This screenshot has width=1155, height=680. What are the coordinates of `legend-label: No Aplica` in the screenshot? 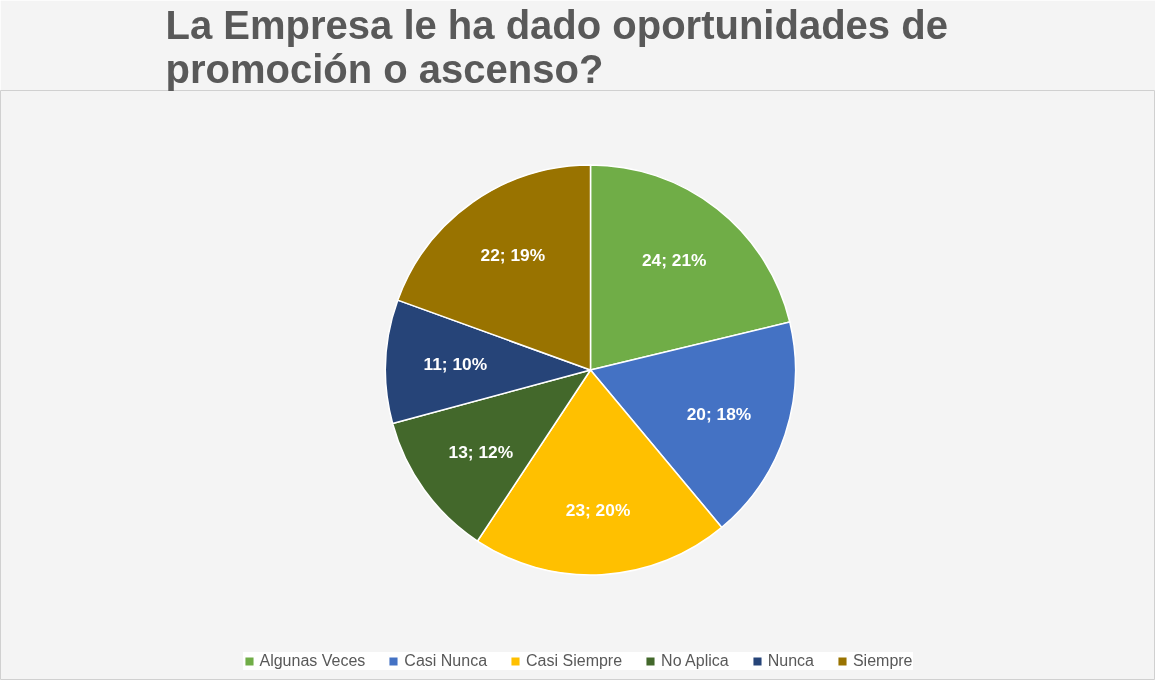 It's located at (695, 661).